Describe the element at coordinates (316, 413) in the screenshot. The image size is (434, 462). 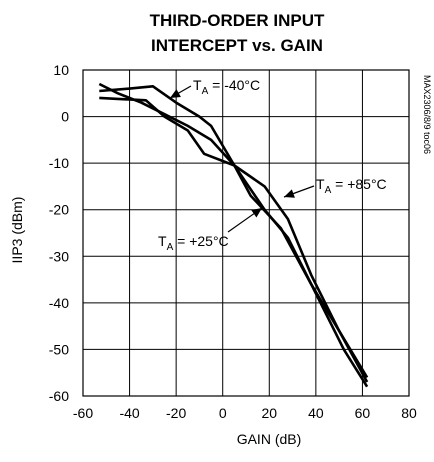
I see `x-tick-label: 40` at that location.